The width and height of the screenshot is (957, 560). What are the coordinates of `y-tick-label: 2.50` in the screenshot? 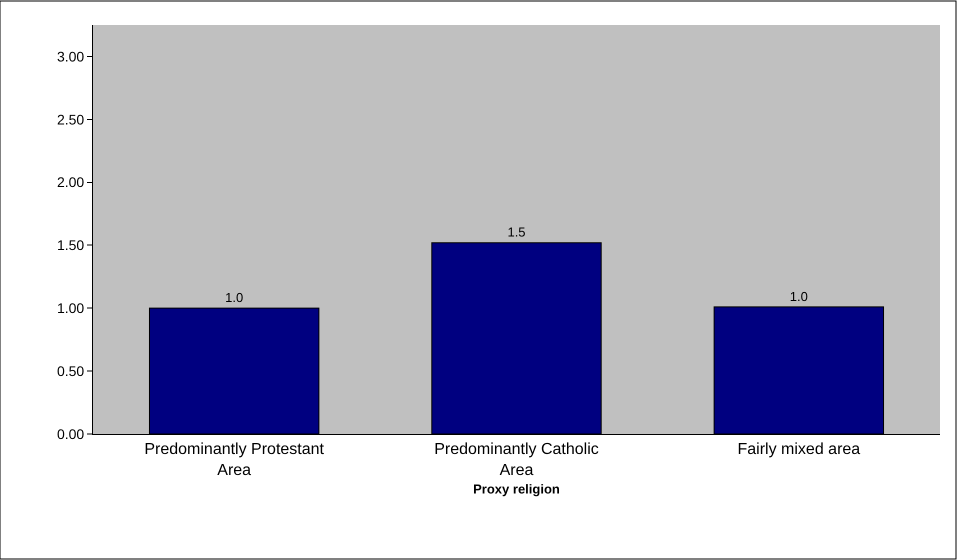 It's located at (70, 119).